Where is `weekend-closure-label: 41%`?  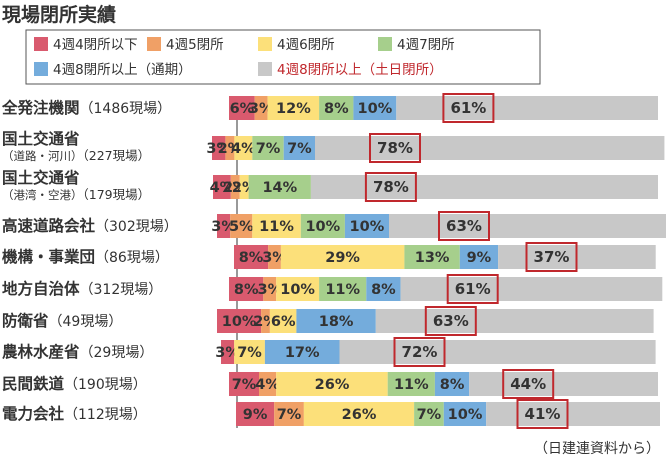 weekend-closure-label: 41% is located at coordinates (543, 414).